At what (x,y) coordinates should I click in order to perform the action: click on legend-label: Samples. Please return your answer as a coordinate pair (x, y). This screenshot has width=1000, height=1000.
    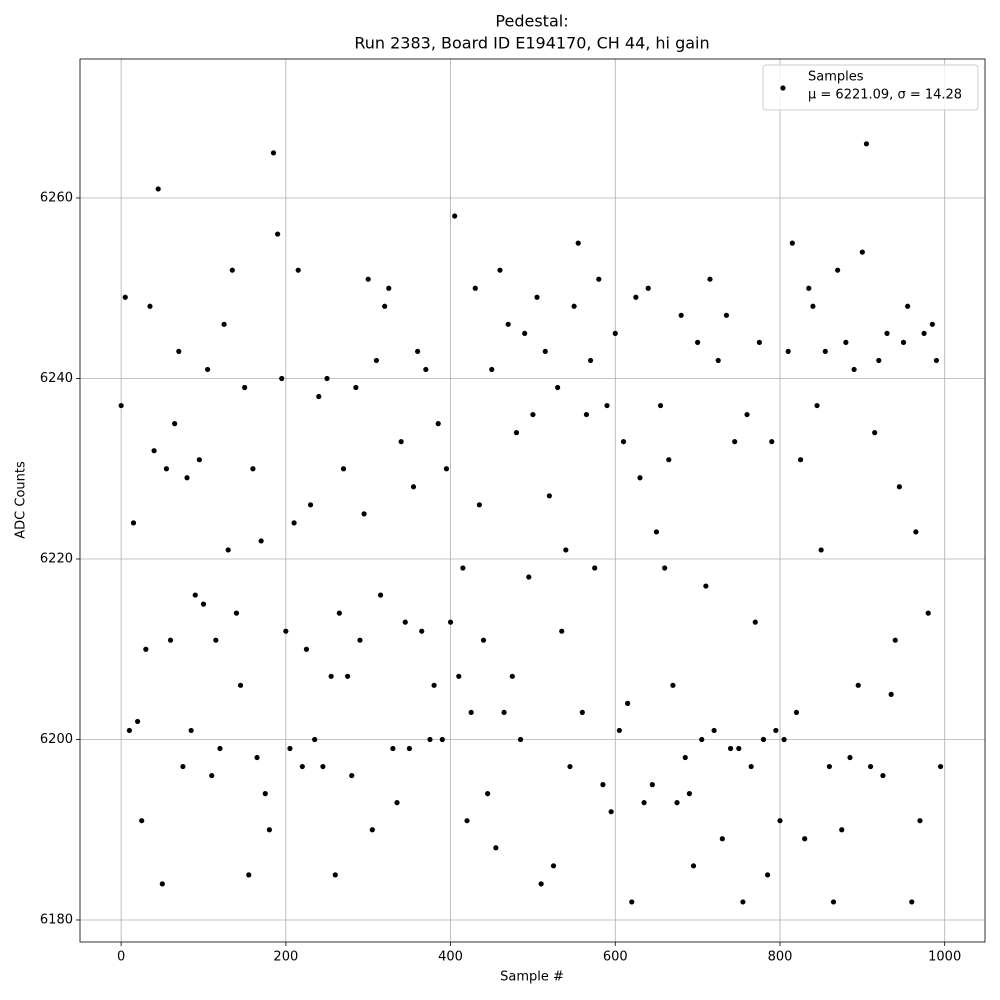
    Looking at the image, I should click on (836, 77).